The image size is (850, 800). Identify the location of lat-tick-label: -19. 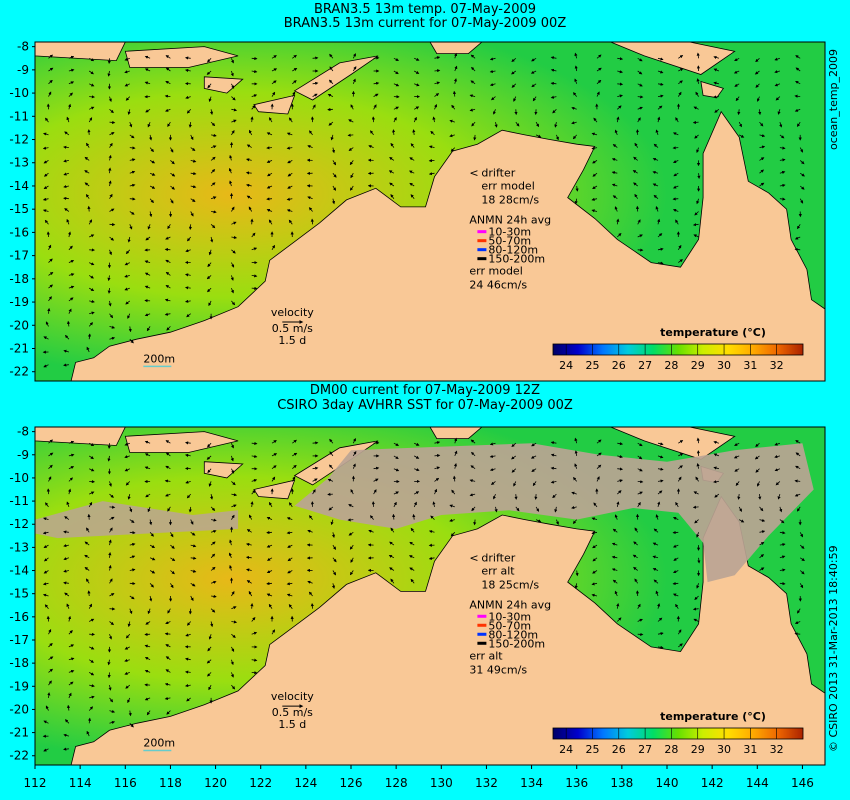
(19, 686).